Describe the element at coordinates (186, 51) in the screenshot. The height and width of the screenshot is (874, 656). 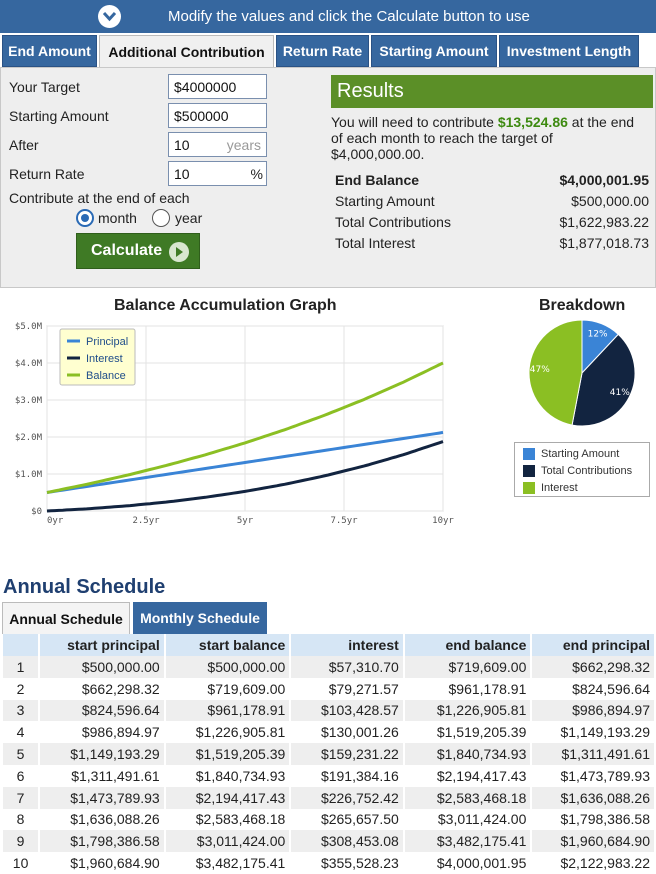
I see `tab-additional-contribution: Additional Contribution` at that location.